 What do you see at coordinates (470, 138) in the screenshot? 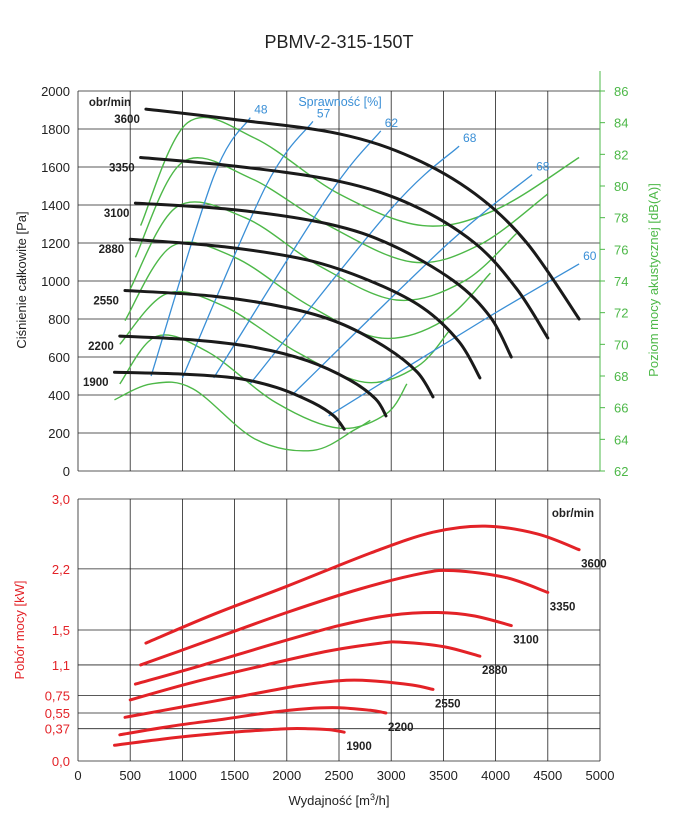
I see `efficiency-label-3: 68` at bounding box center [470, 138].